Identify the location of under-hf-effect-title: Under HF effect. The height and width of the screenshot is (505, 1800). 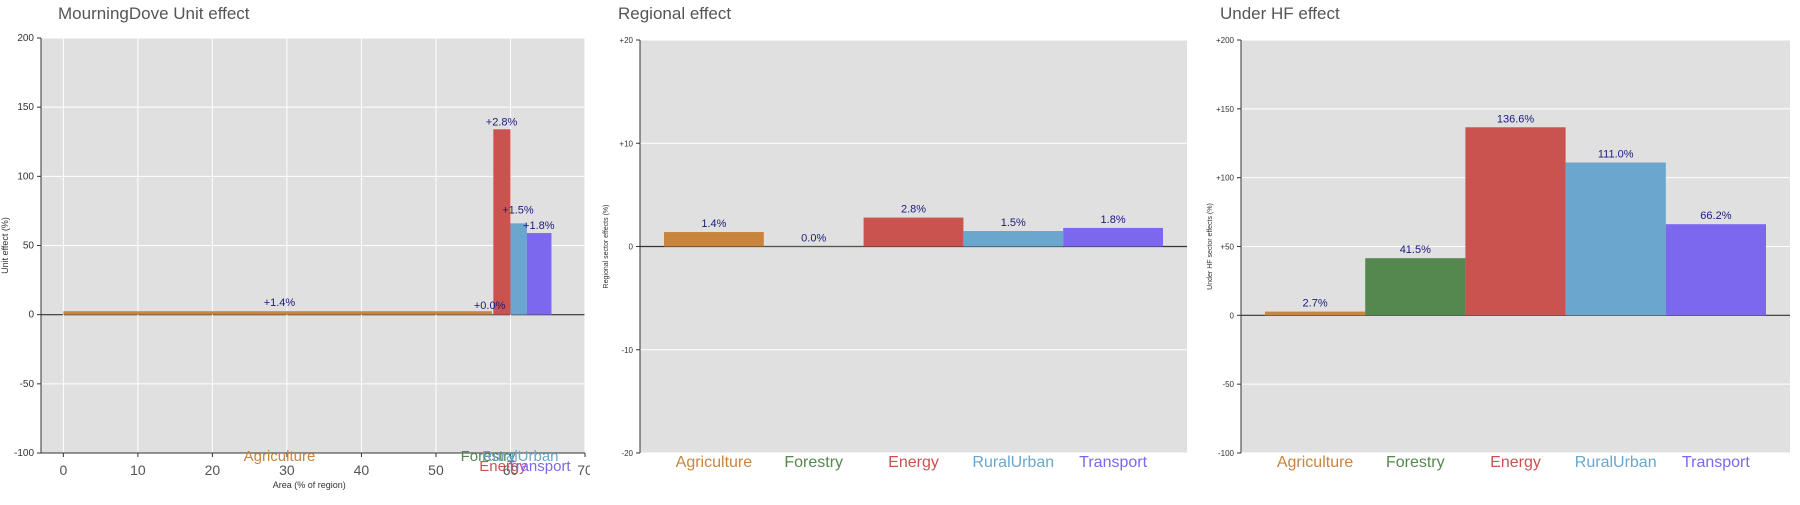
(1280, 13).